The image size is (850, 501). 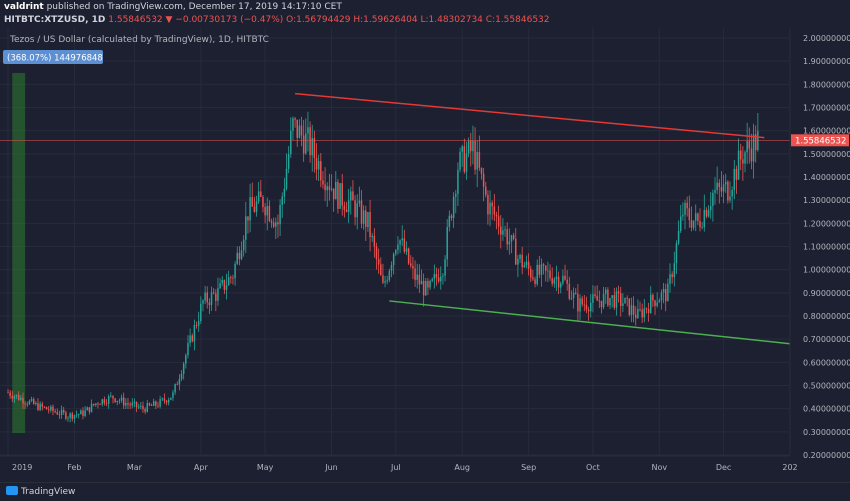 I want to click on ohlc-high: H:1.59626404, so click(x=385, y=20).